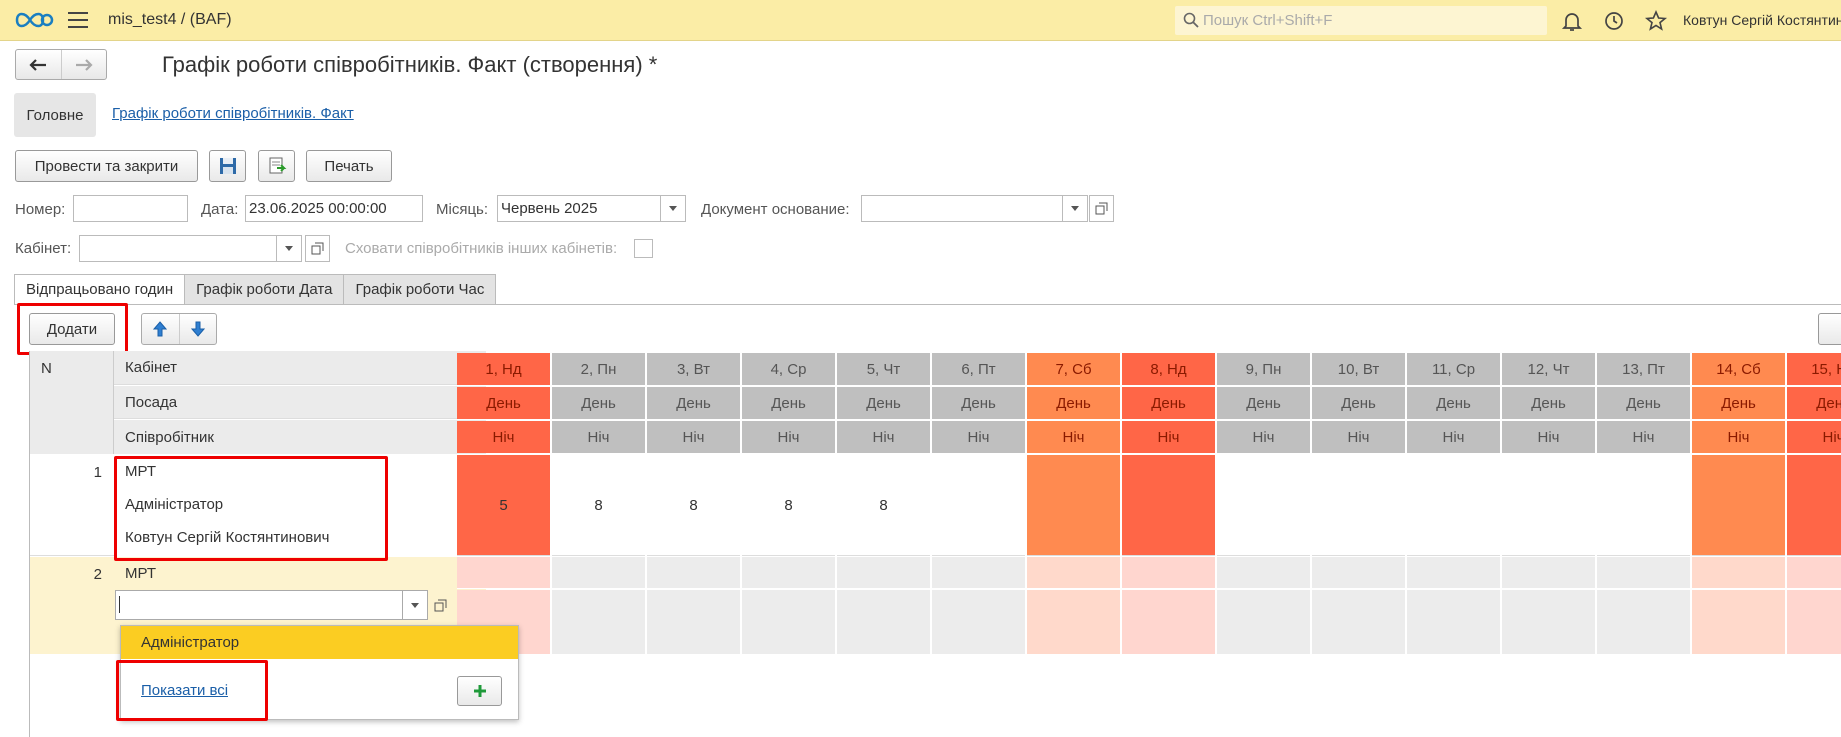  Describe the element at coordinates (185, 690) in the screenshot. I see `show-all-link: Показати всі` at that location.